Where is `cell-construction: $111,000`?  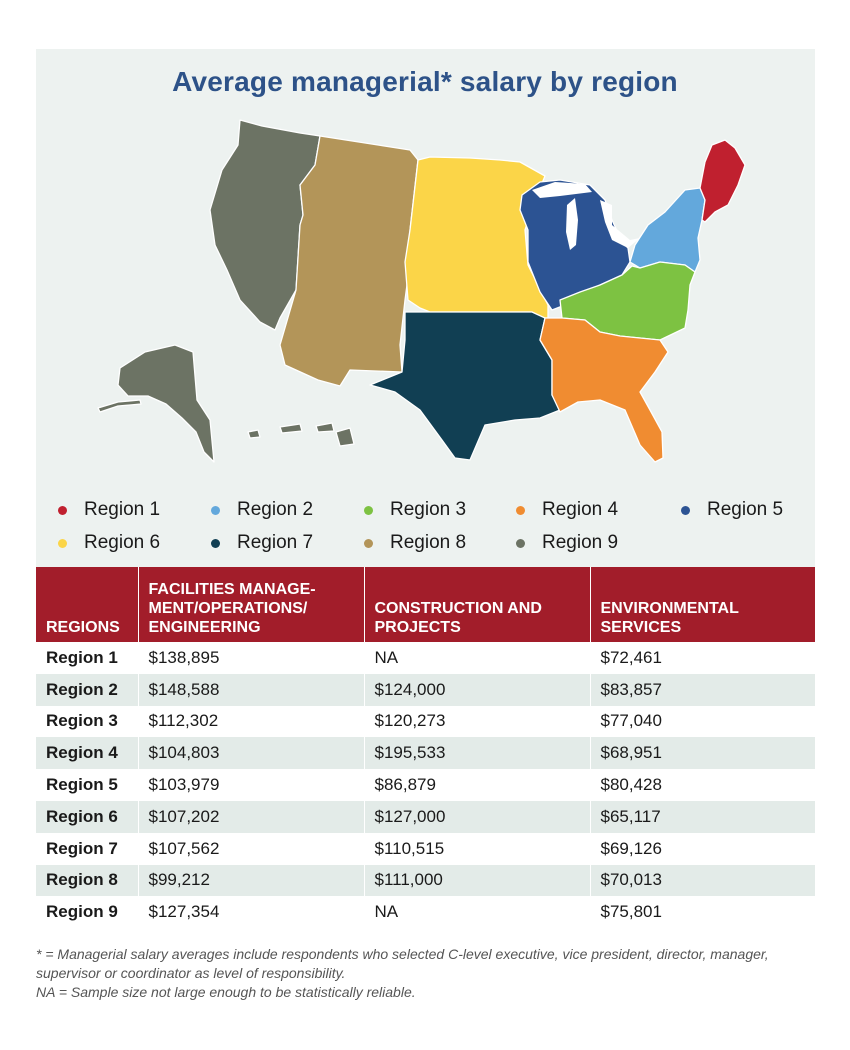
cell-construction: $111,000 is located at coordinates (476, 880).